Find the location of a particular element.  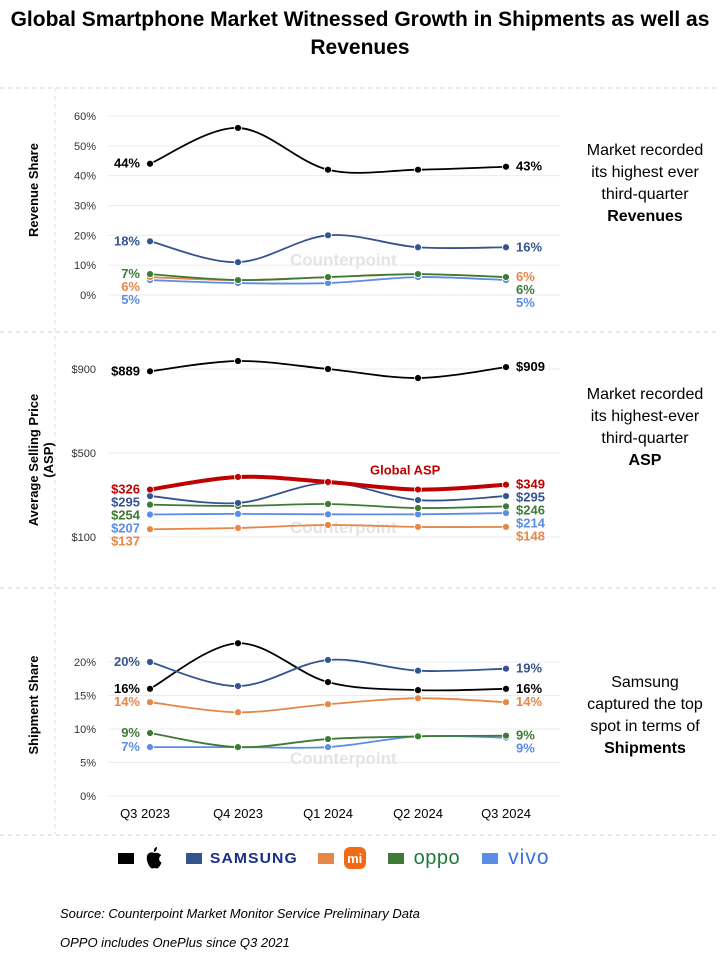

legend-swatch-apple is located at coordinates (126, 858).